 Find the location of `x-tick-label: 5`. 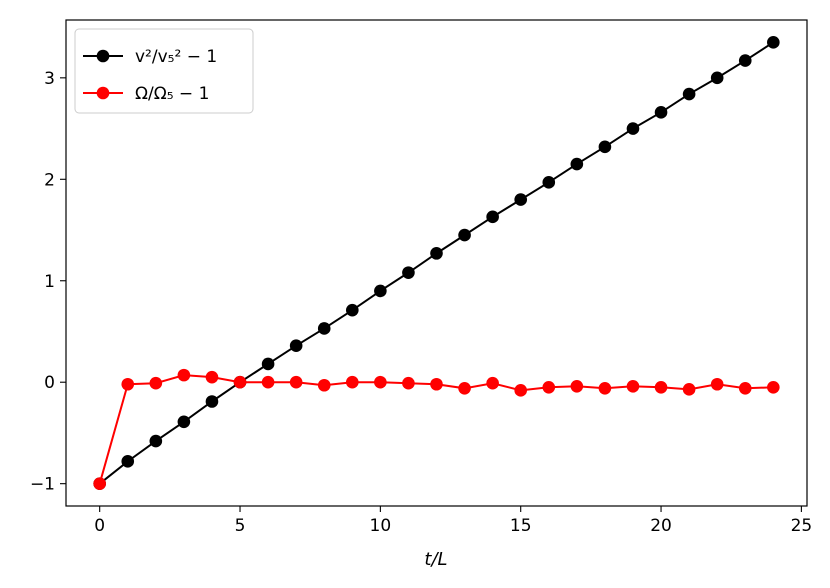

x-tick-label: 5 is located at coordinates (240, 526).